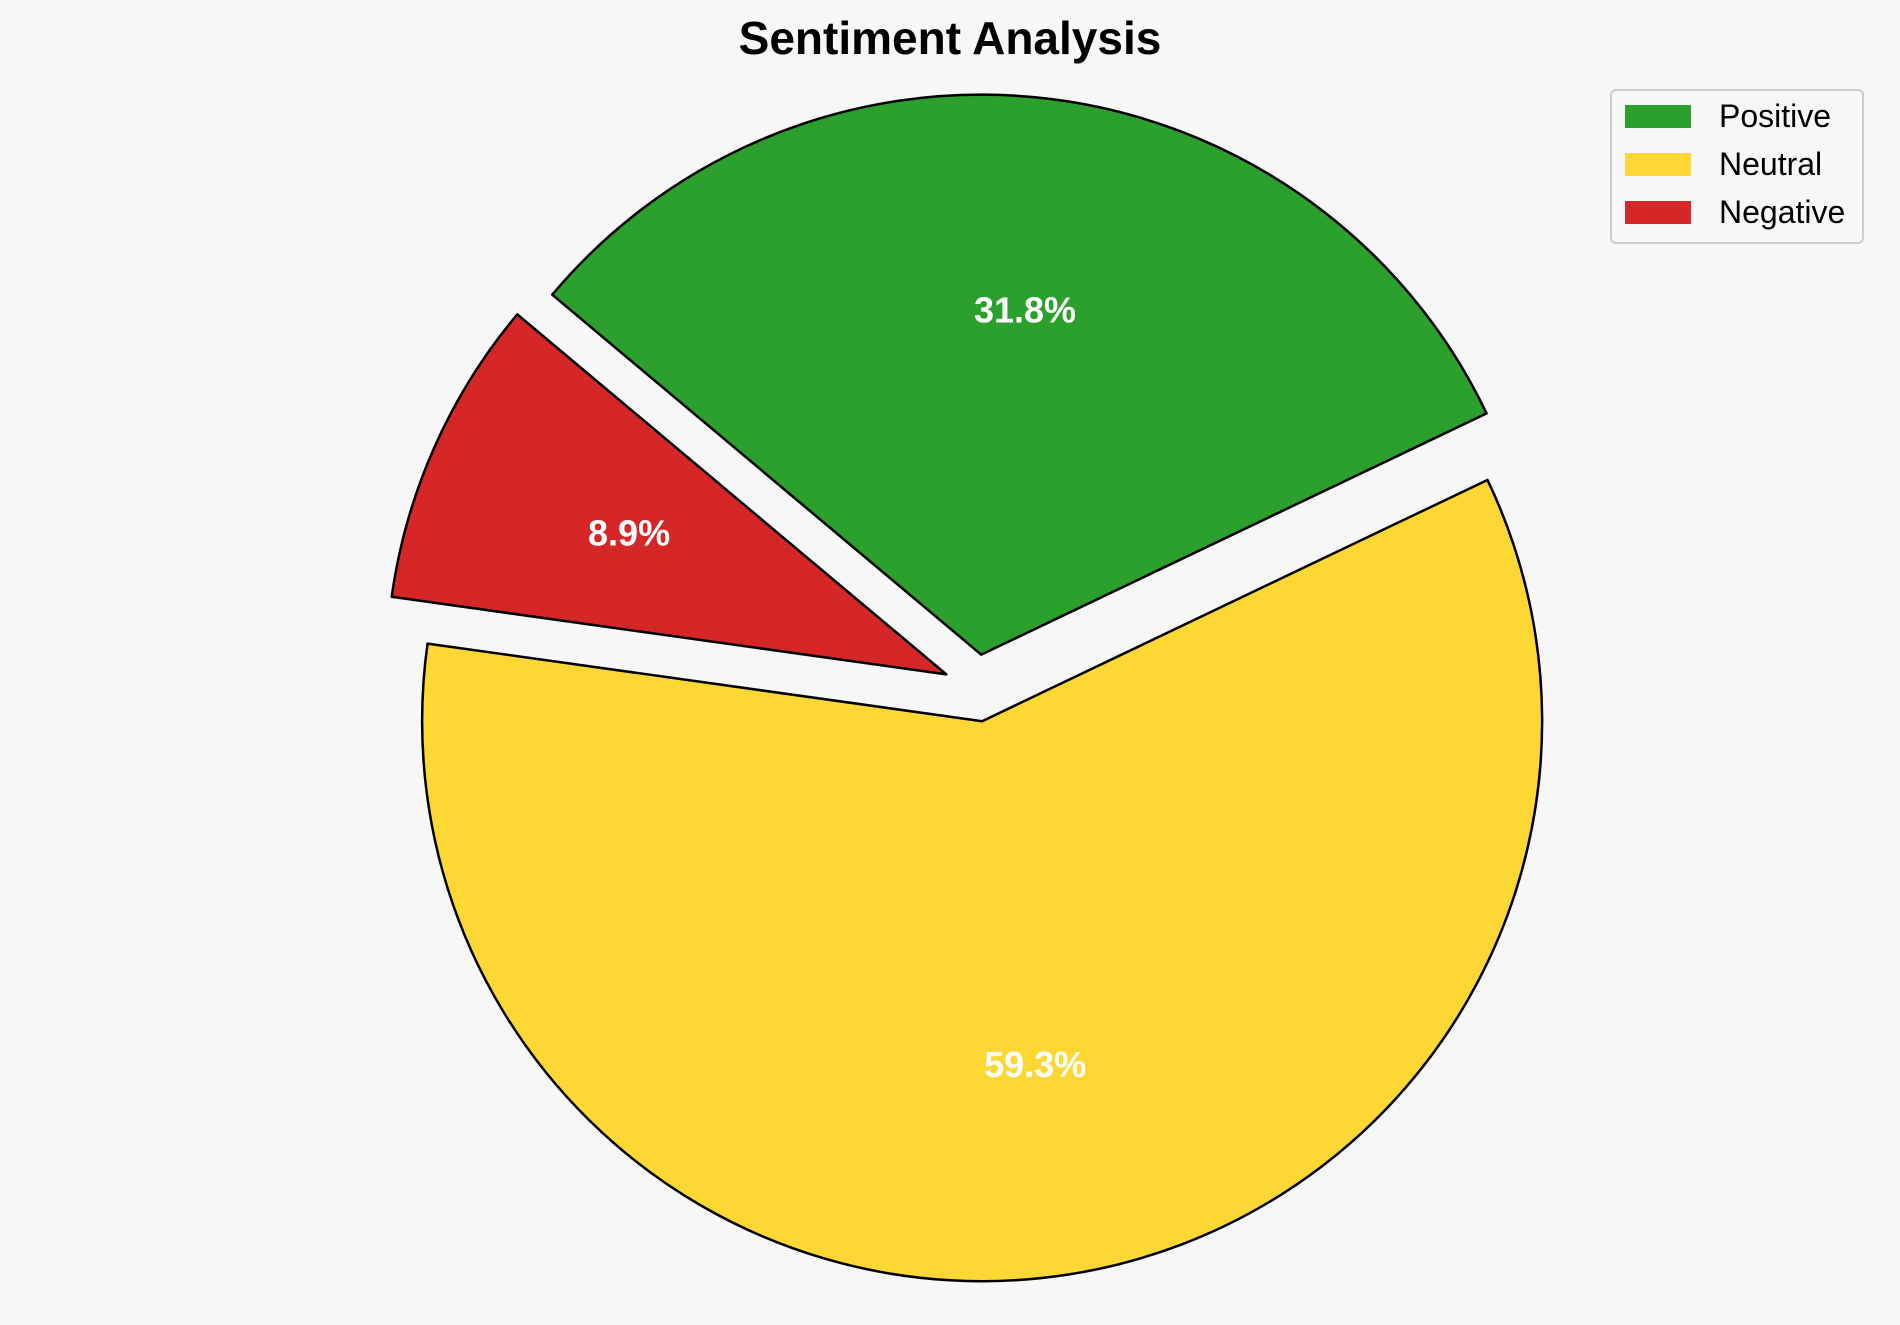 The height and width of the screenshot is (1325, 1900). What do you see at coordinates (1775, 116) in the screenshot?
I see `legend-label-positive: Positive` at bounding box center [1775, 116].